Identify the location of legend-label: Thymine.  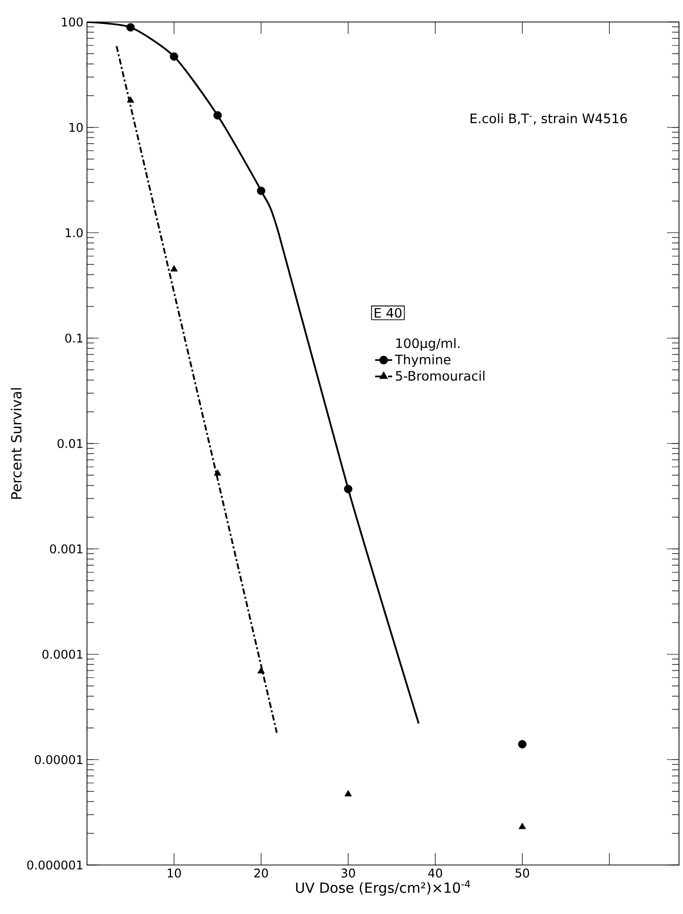
(422, 360).